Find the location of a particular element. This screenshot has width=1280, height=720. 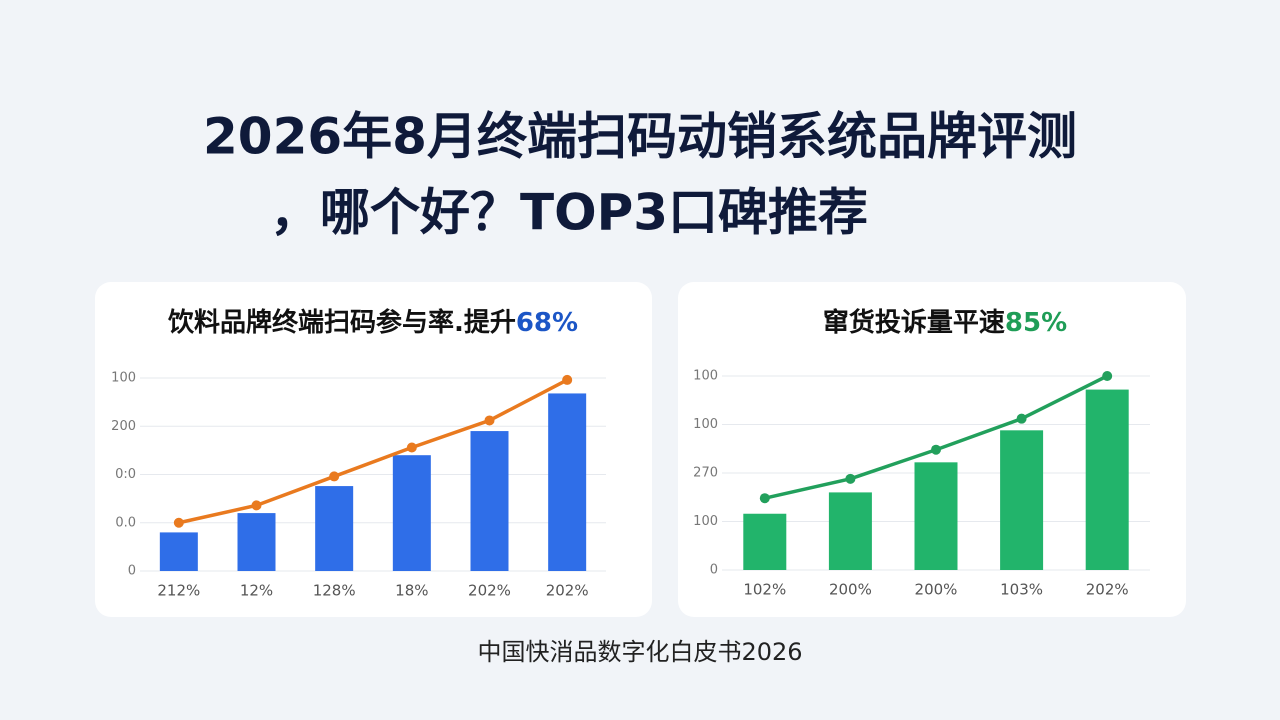

y-tick-label: 200 is located at coordinates (123, 426).